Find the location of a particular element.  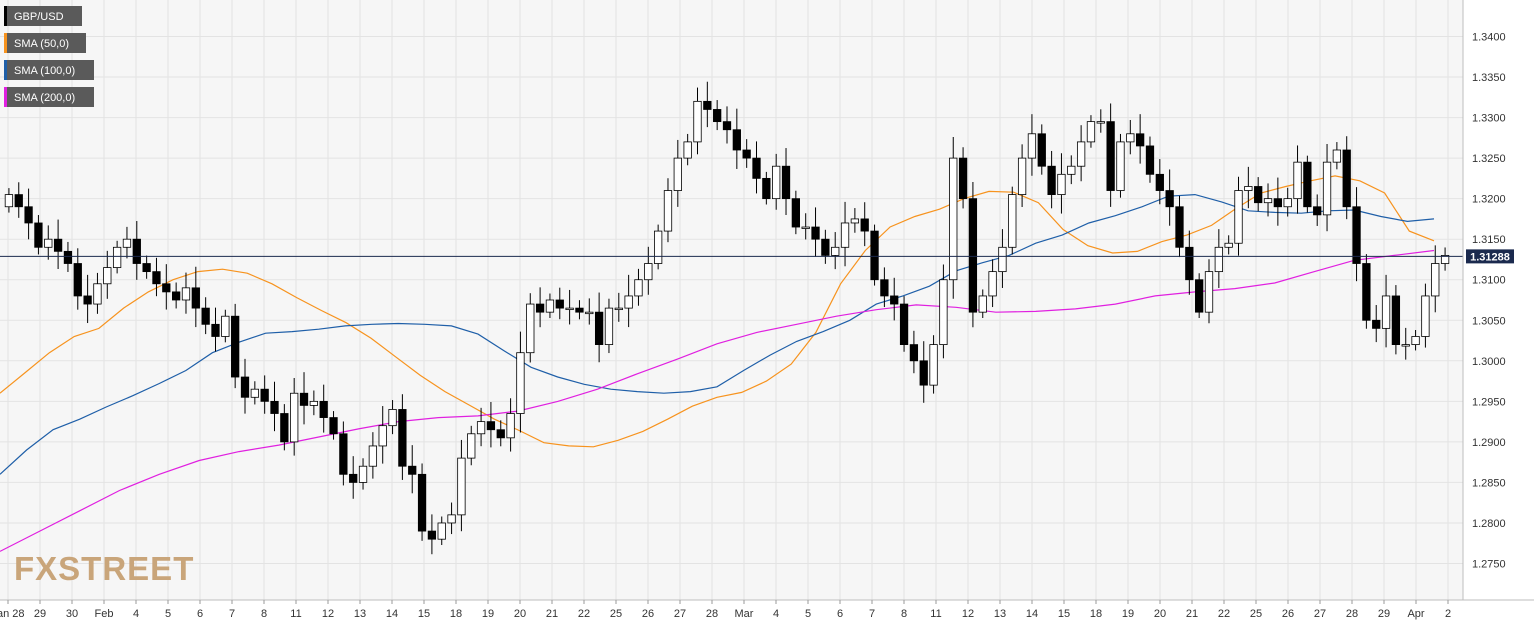

y-tick-label: 1.2850 is located at coordinates (1489, 483).